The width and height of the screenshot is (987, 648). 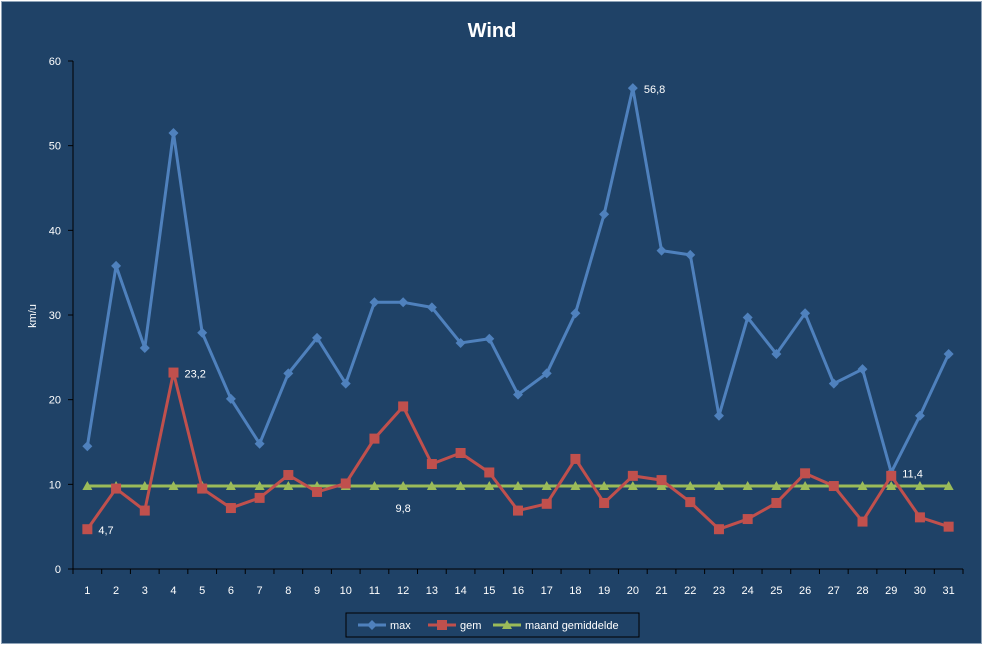 I want to click on x-tick-label: 27, so click(x=834, y=591).